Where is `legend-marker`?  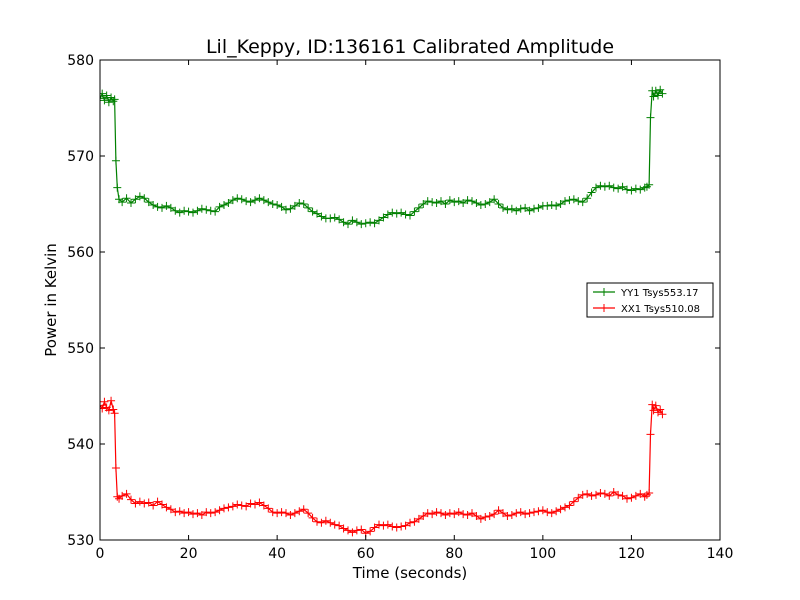
legend-marker is located at coordinates (604, 308).